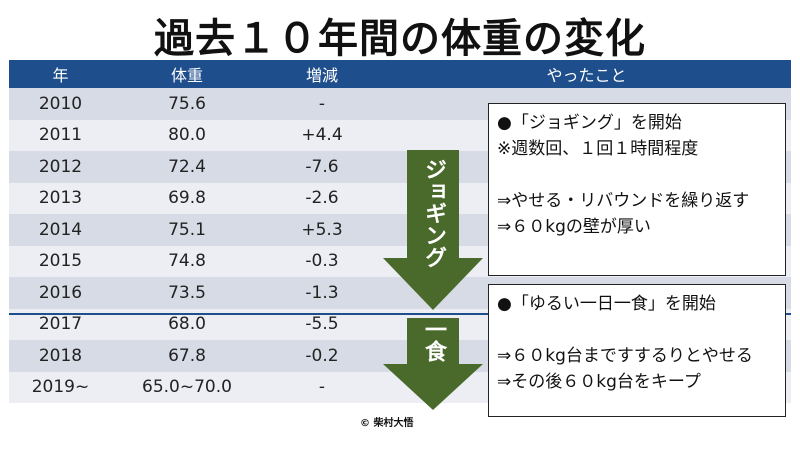  What do you see at coordinates (321, 75) in the screenshot?
I see `header-delta: 増減` at bounding box center [321, 75].